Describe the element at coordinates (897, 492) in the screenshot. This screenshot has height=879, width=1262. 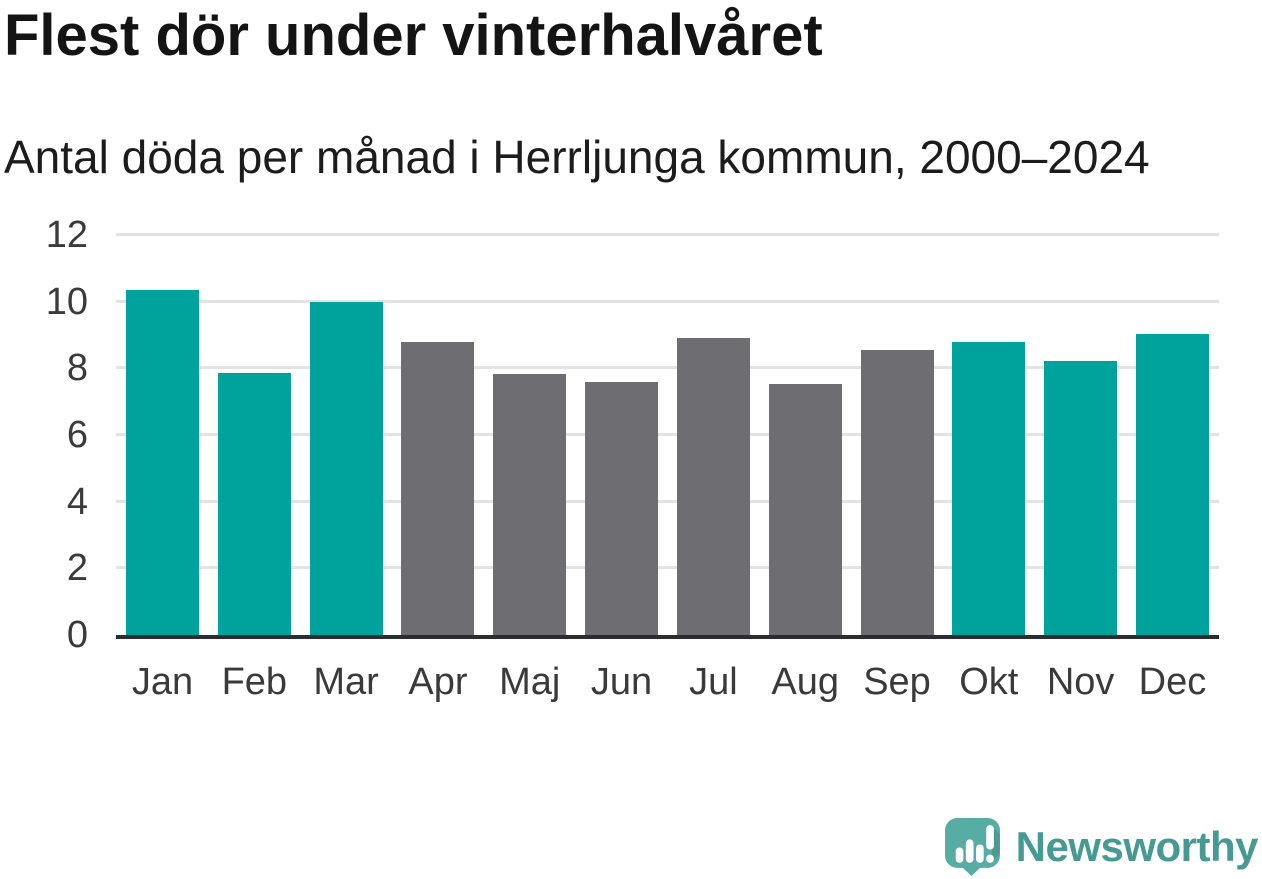
I see `bar-sep` at that location.